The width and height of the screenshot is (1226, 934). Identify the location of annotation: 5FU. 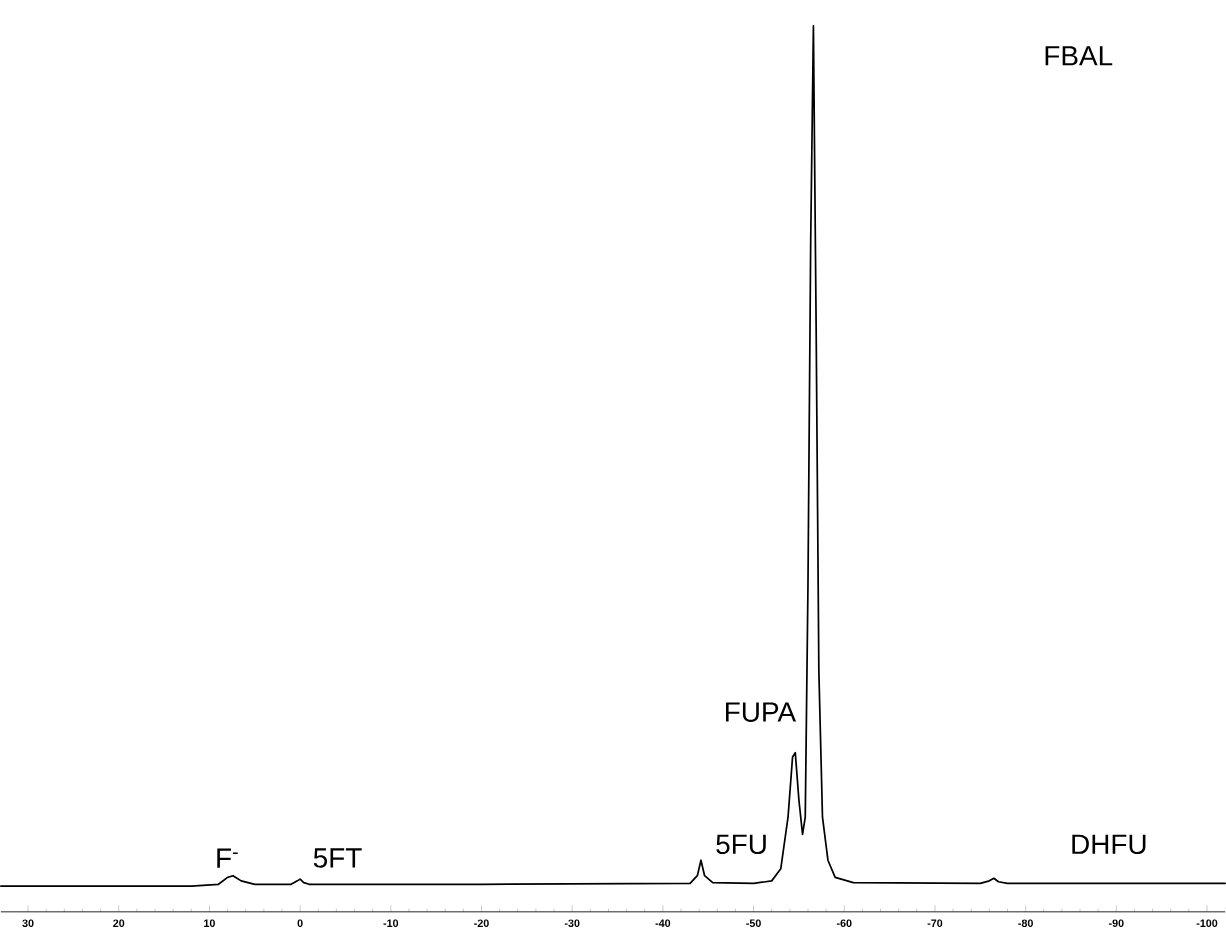
(741, 844).